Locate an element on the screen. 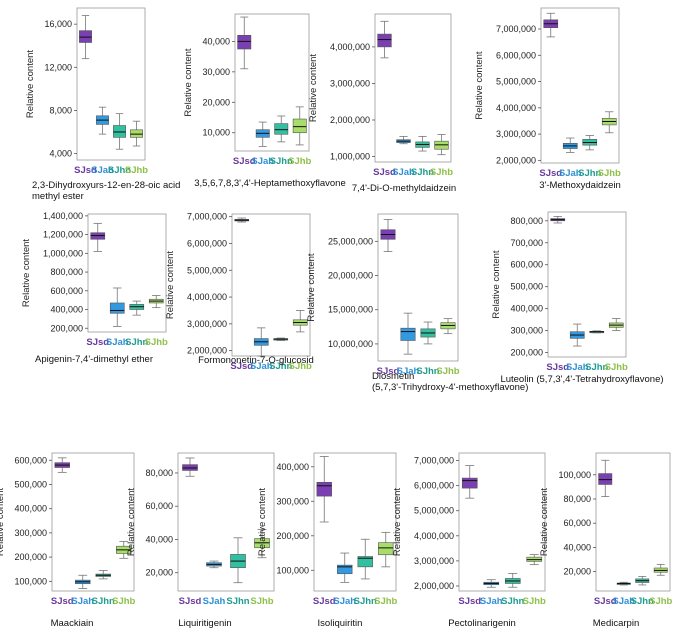  compound-title: Apigenin-7,4'-dimethyl ether is located at coordinates (94, 359).